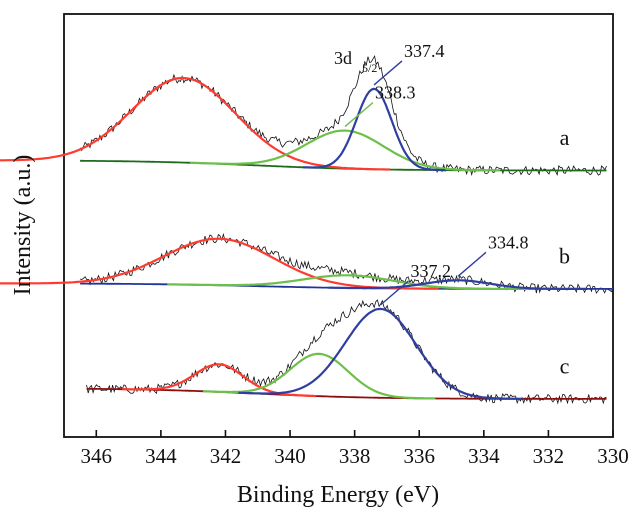 Image resolution: width=633 pixels, height=509 pixels. I want to click on trace-label-a: a, so click(565, 137).